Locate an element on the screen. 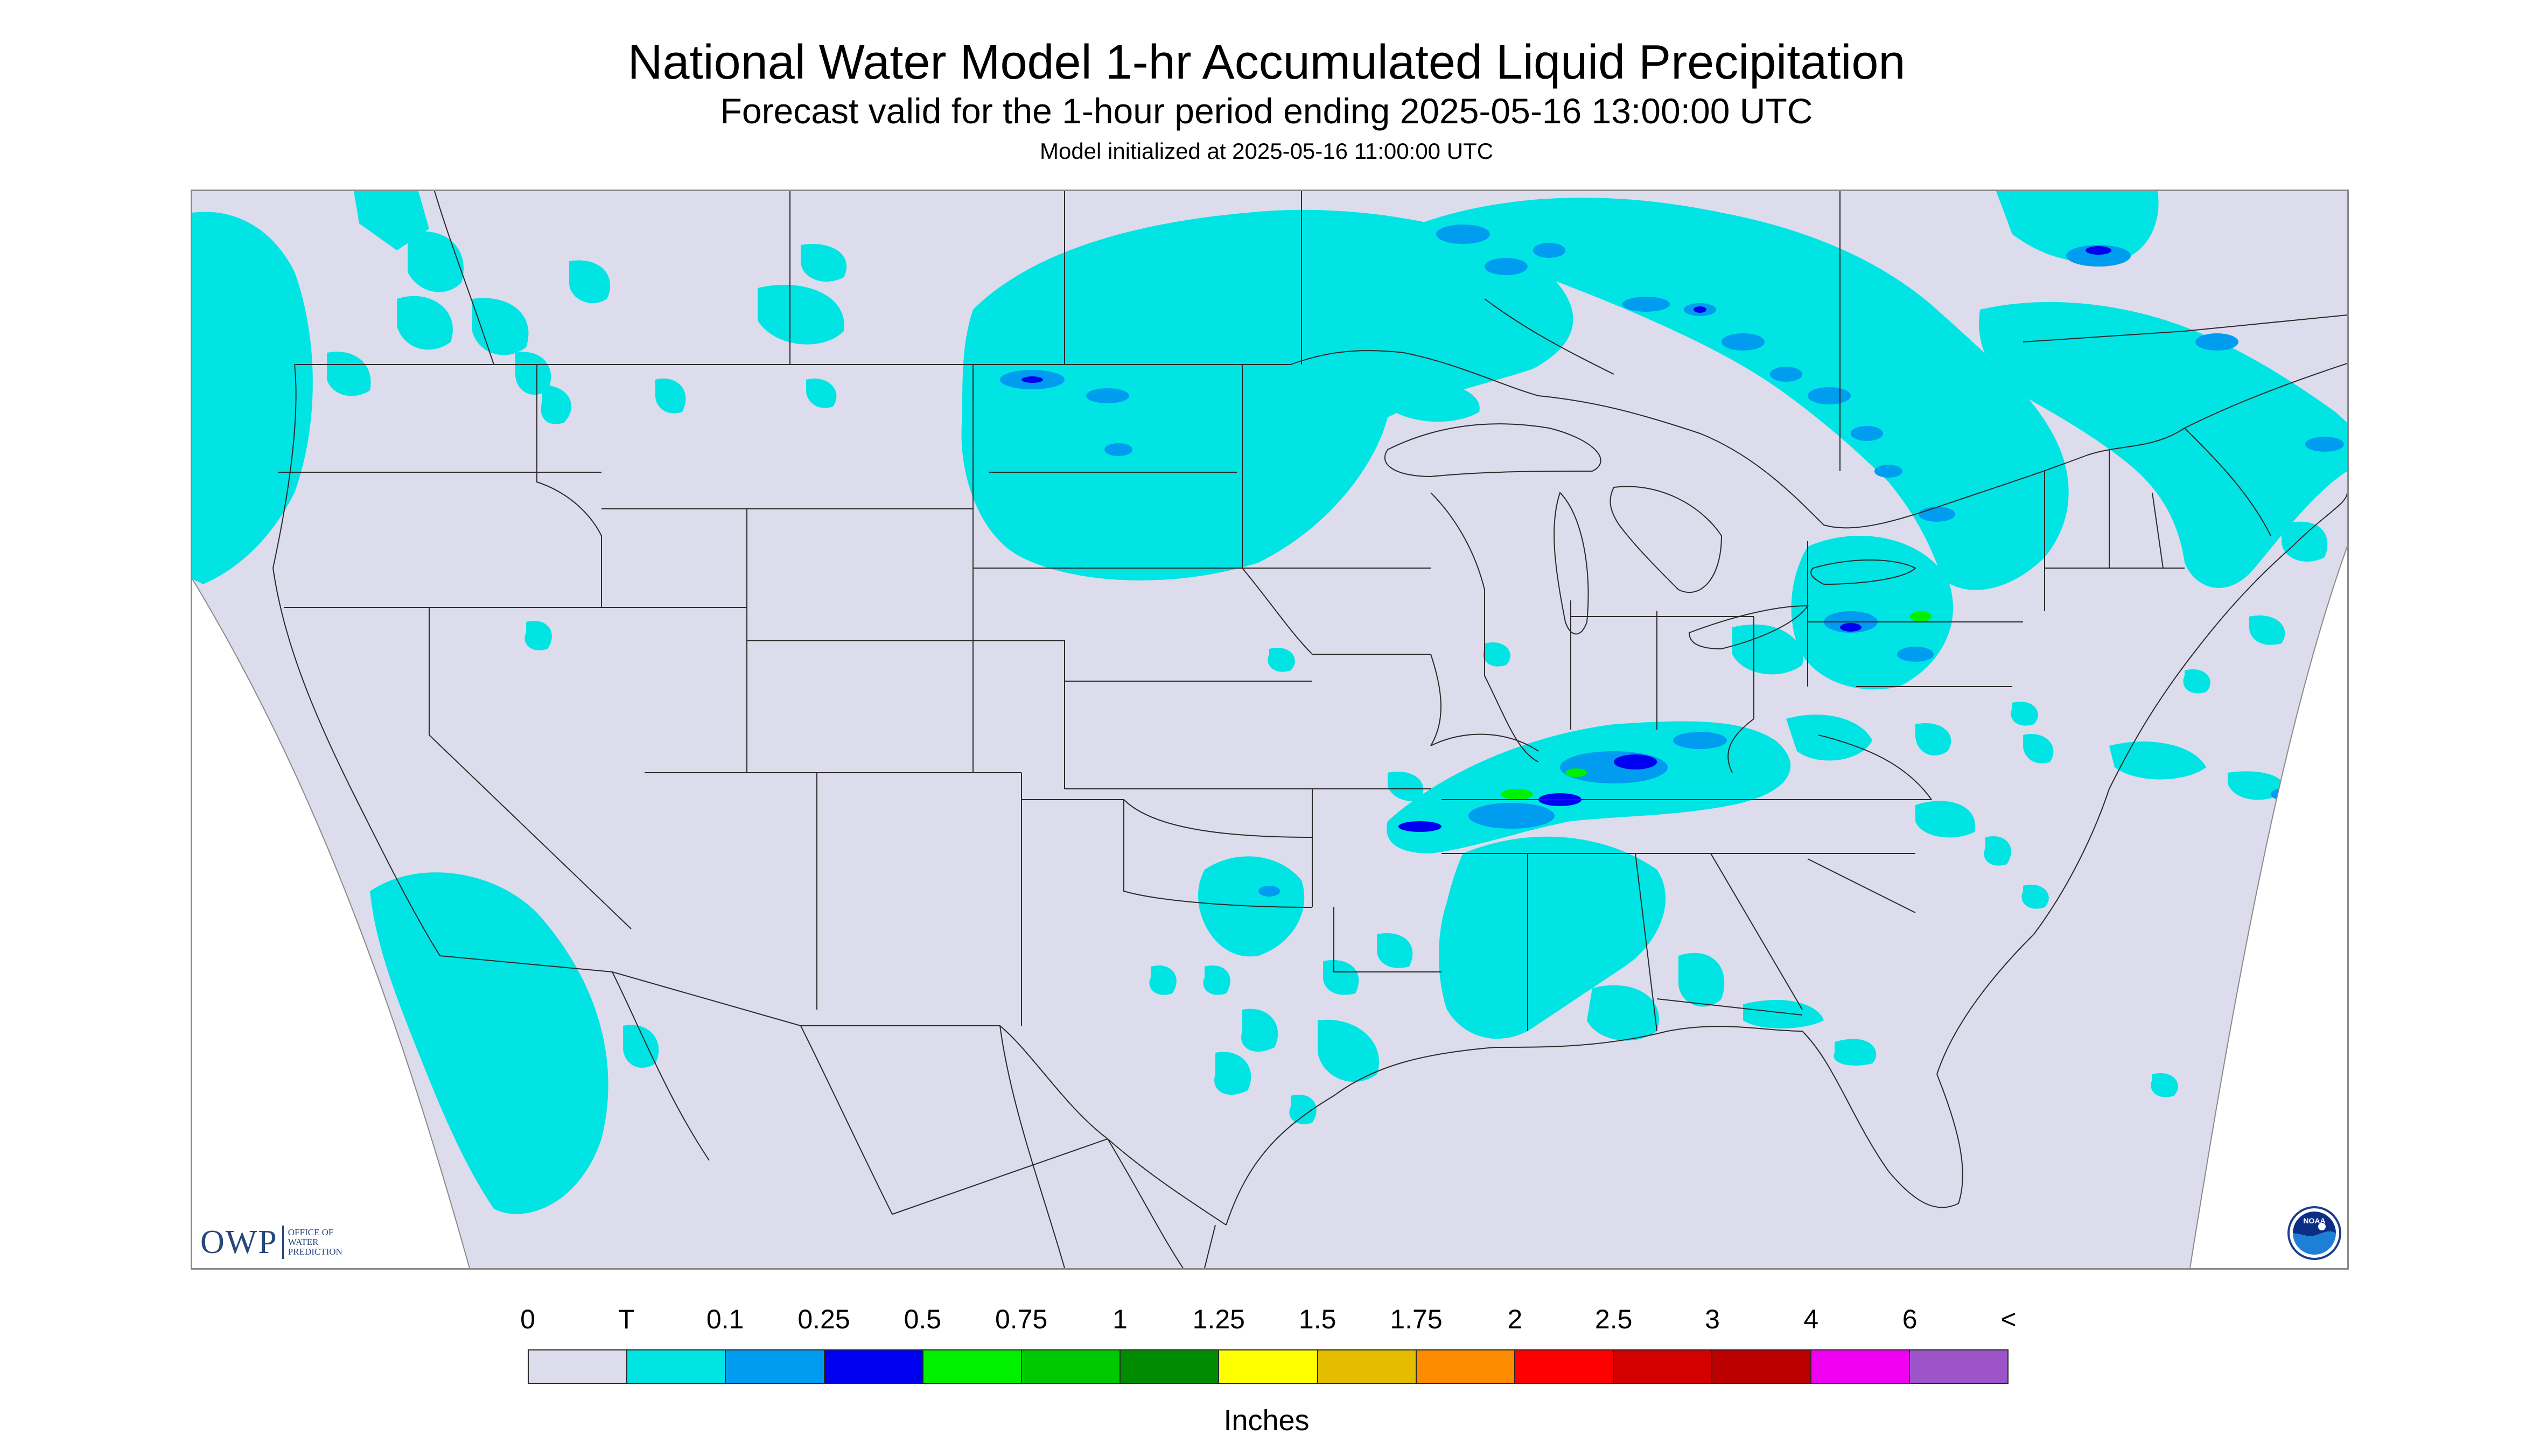 This screenshot has width=2533, height=1456. noaa-emblem-icon: NOAA is located at coordinates (2314, 1233).